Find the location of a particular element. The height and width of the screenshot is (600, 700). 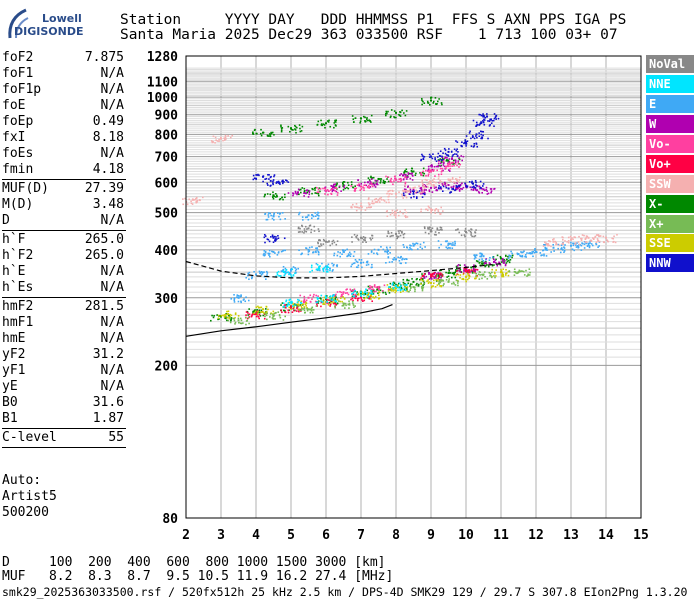

param-row: fmin 4.18 is located at coordinates (64, 170).